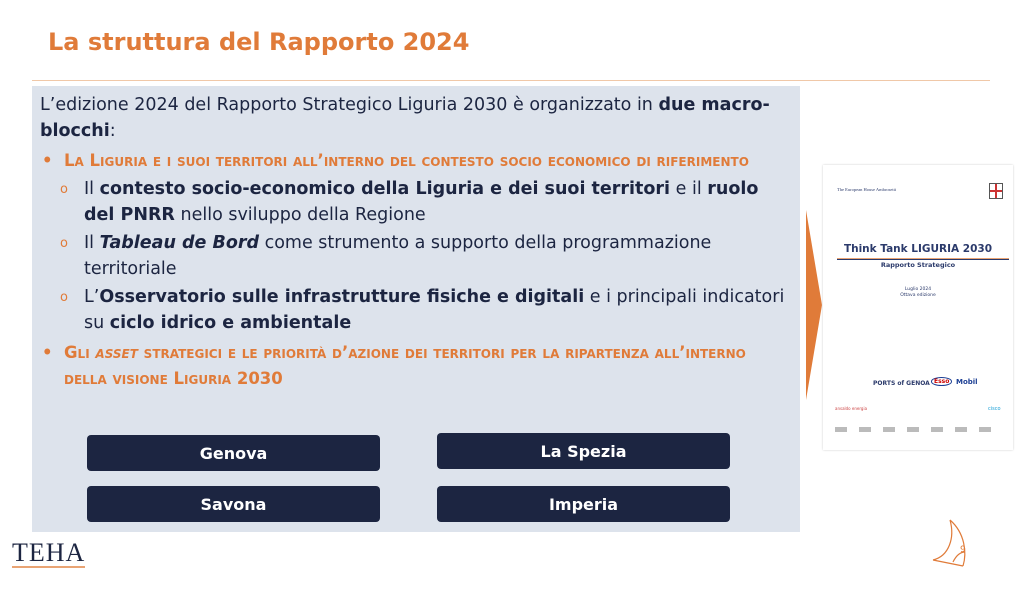 This screenshot has height=606, width=1024. Describe the element at coordinates (949, 543) in the screenshot. I see `sailboat-icon` at that location.